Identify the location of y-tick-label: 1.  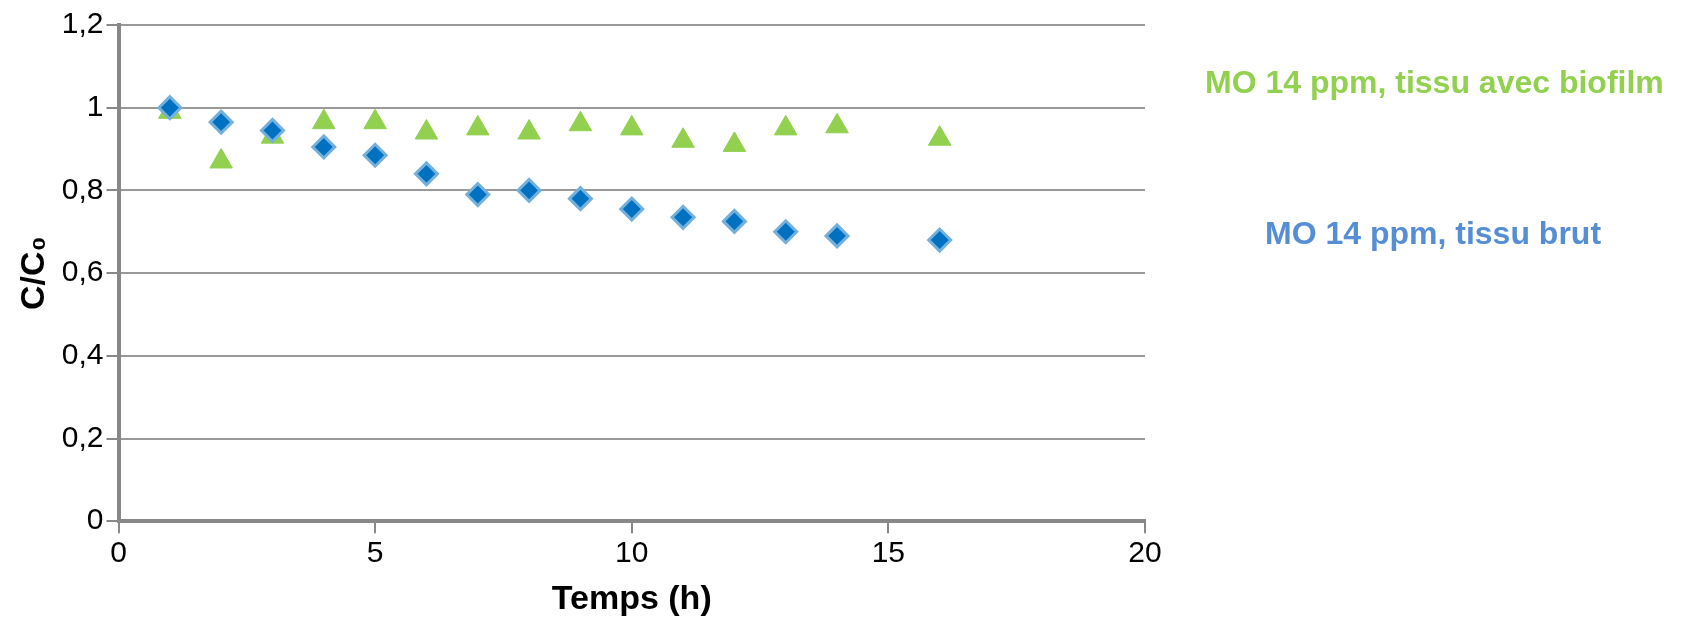
(95, 105).